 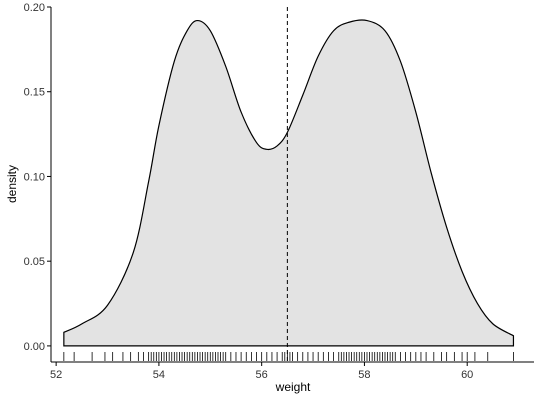 What do you see at coordinates (288, 356) in the screenshot?
I see `rug-marks` at bounding box center [288, 356].